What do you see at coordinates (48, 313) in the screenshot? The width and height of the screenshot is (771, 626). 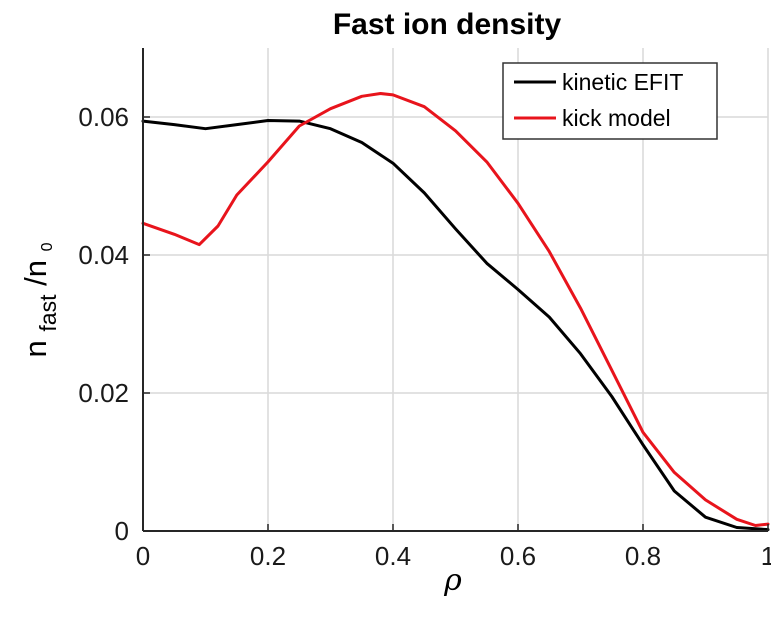 I see `y-axis-label-sub: fast` at bounding box center [48, 313].